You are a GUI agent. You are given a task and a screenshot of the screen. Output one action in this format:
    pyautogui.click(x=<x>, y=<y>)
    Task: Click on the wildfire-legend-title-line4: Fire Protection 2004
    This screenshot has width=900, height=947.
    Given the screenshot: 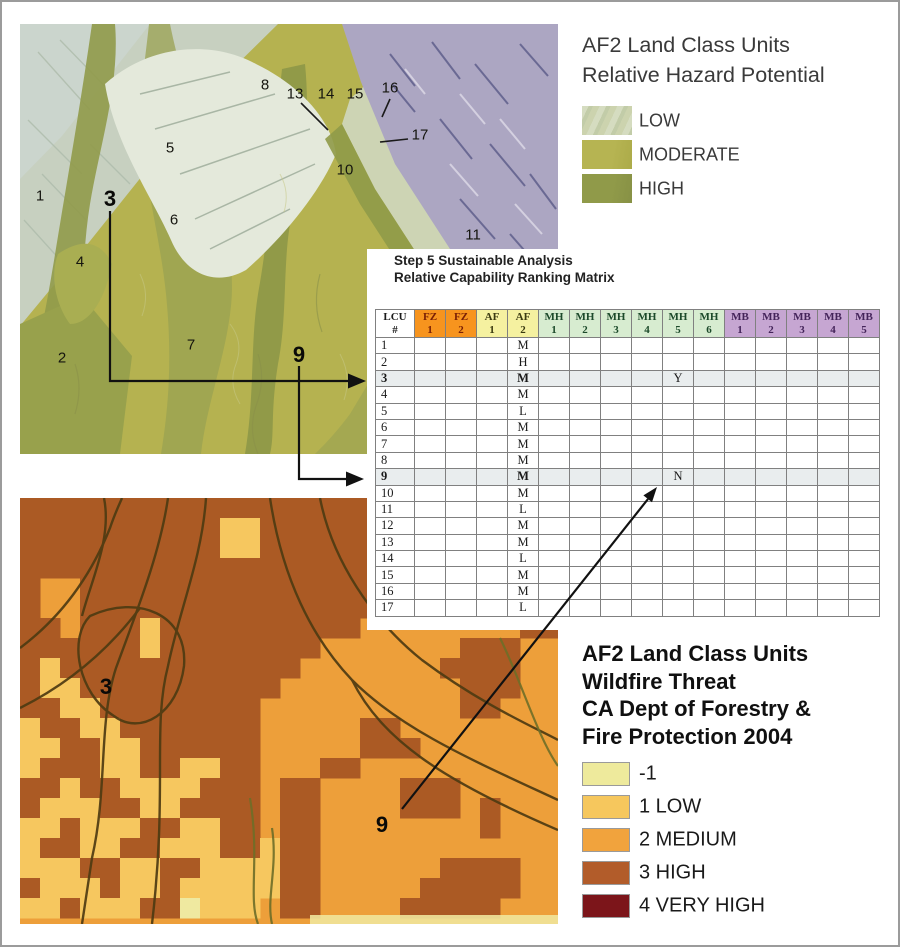 What is the action you would take?
    pyautogui.click(x=687, y=736)
    